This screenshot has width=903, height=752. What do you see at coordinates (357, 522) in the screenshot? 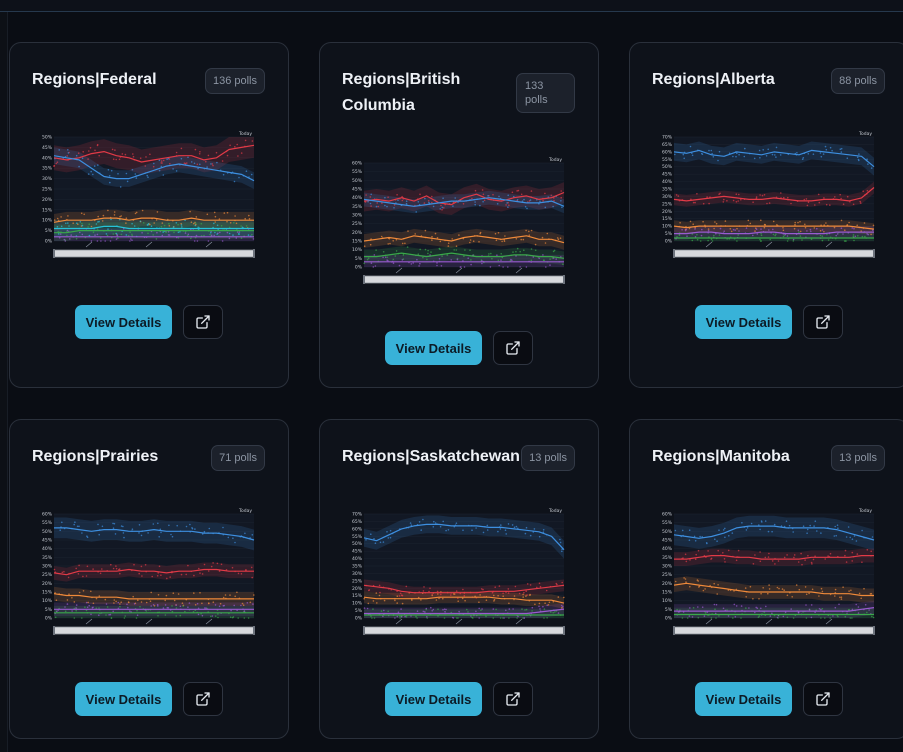
I see `y-tick-label: 65%` at bounding box center [357, 522].